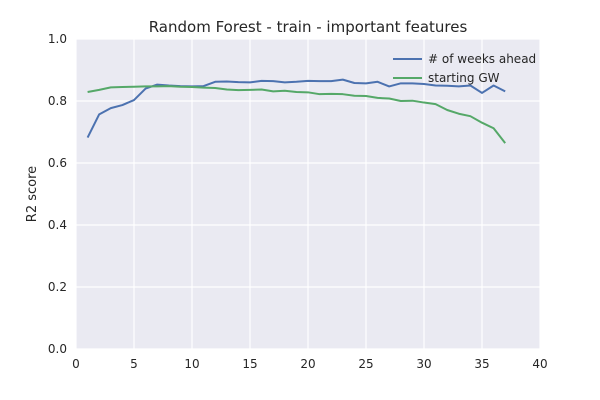 The width and height of the screenshot is (600, 400). What do you see at coordinates (539, 364) in the screenshot?
I see `x-tick-label: 40` at bounding box center [539, 364].